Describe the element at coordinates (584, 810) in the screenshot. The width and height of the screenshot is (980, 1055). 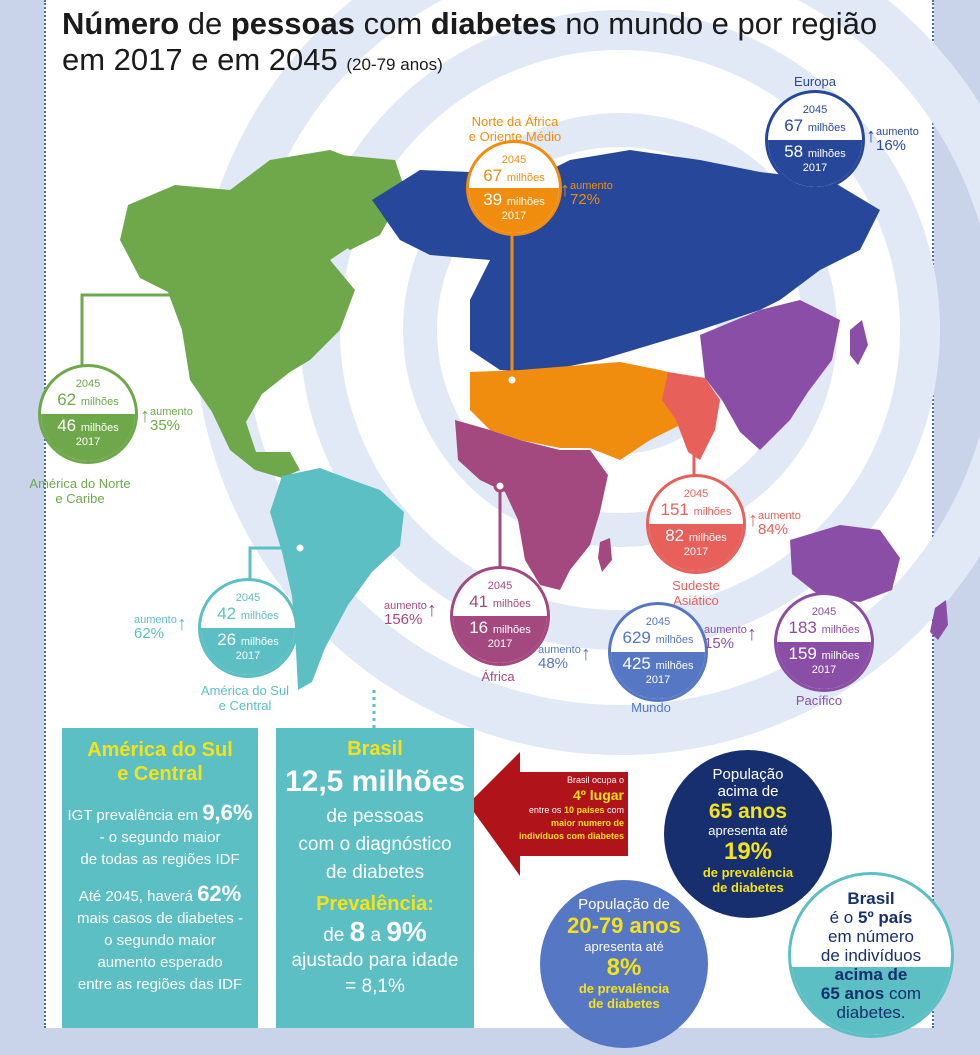
I see `red-arrow-line3b: 10 países` at that location.